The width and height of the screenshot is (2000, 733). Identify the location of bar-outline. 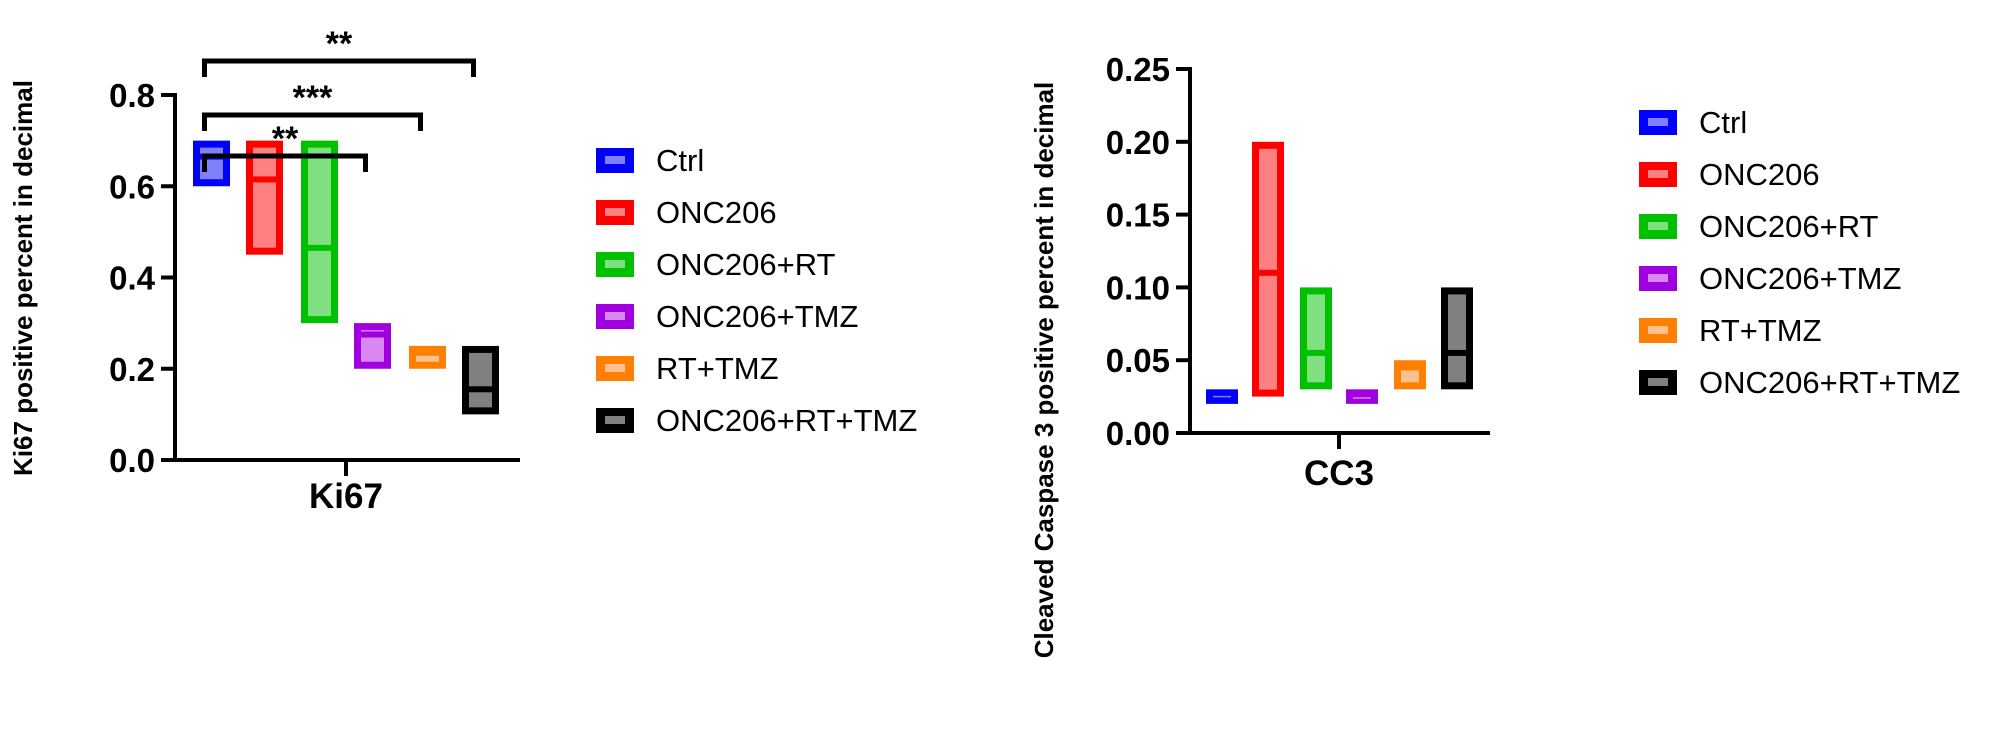
(1362, 396).